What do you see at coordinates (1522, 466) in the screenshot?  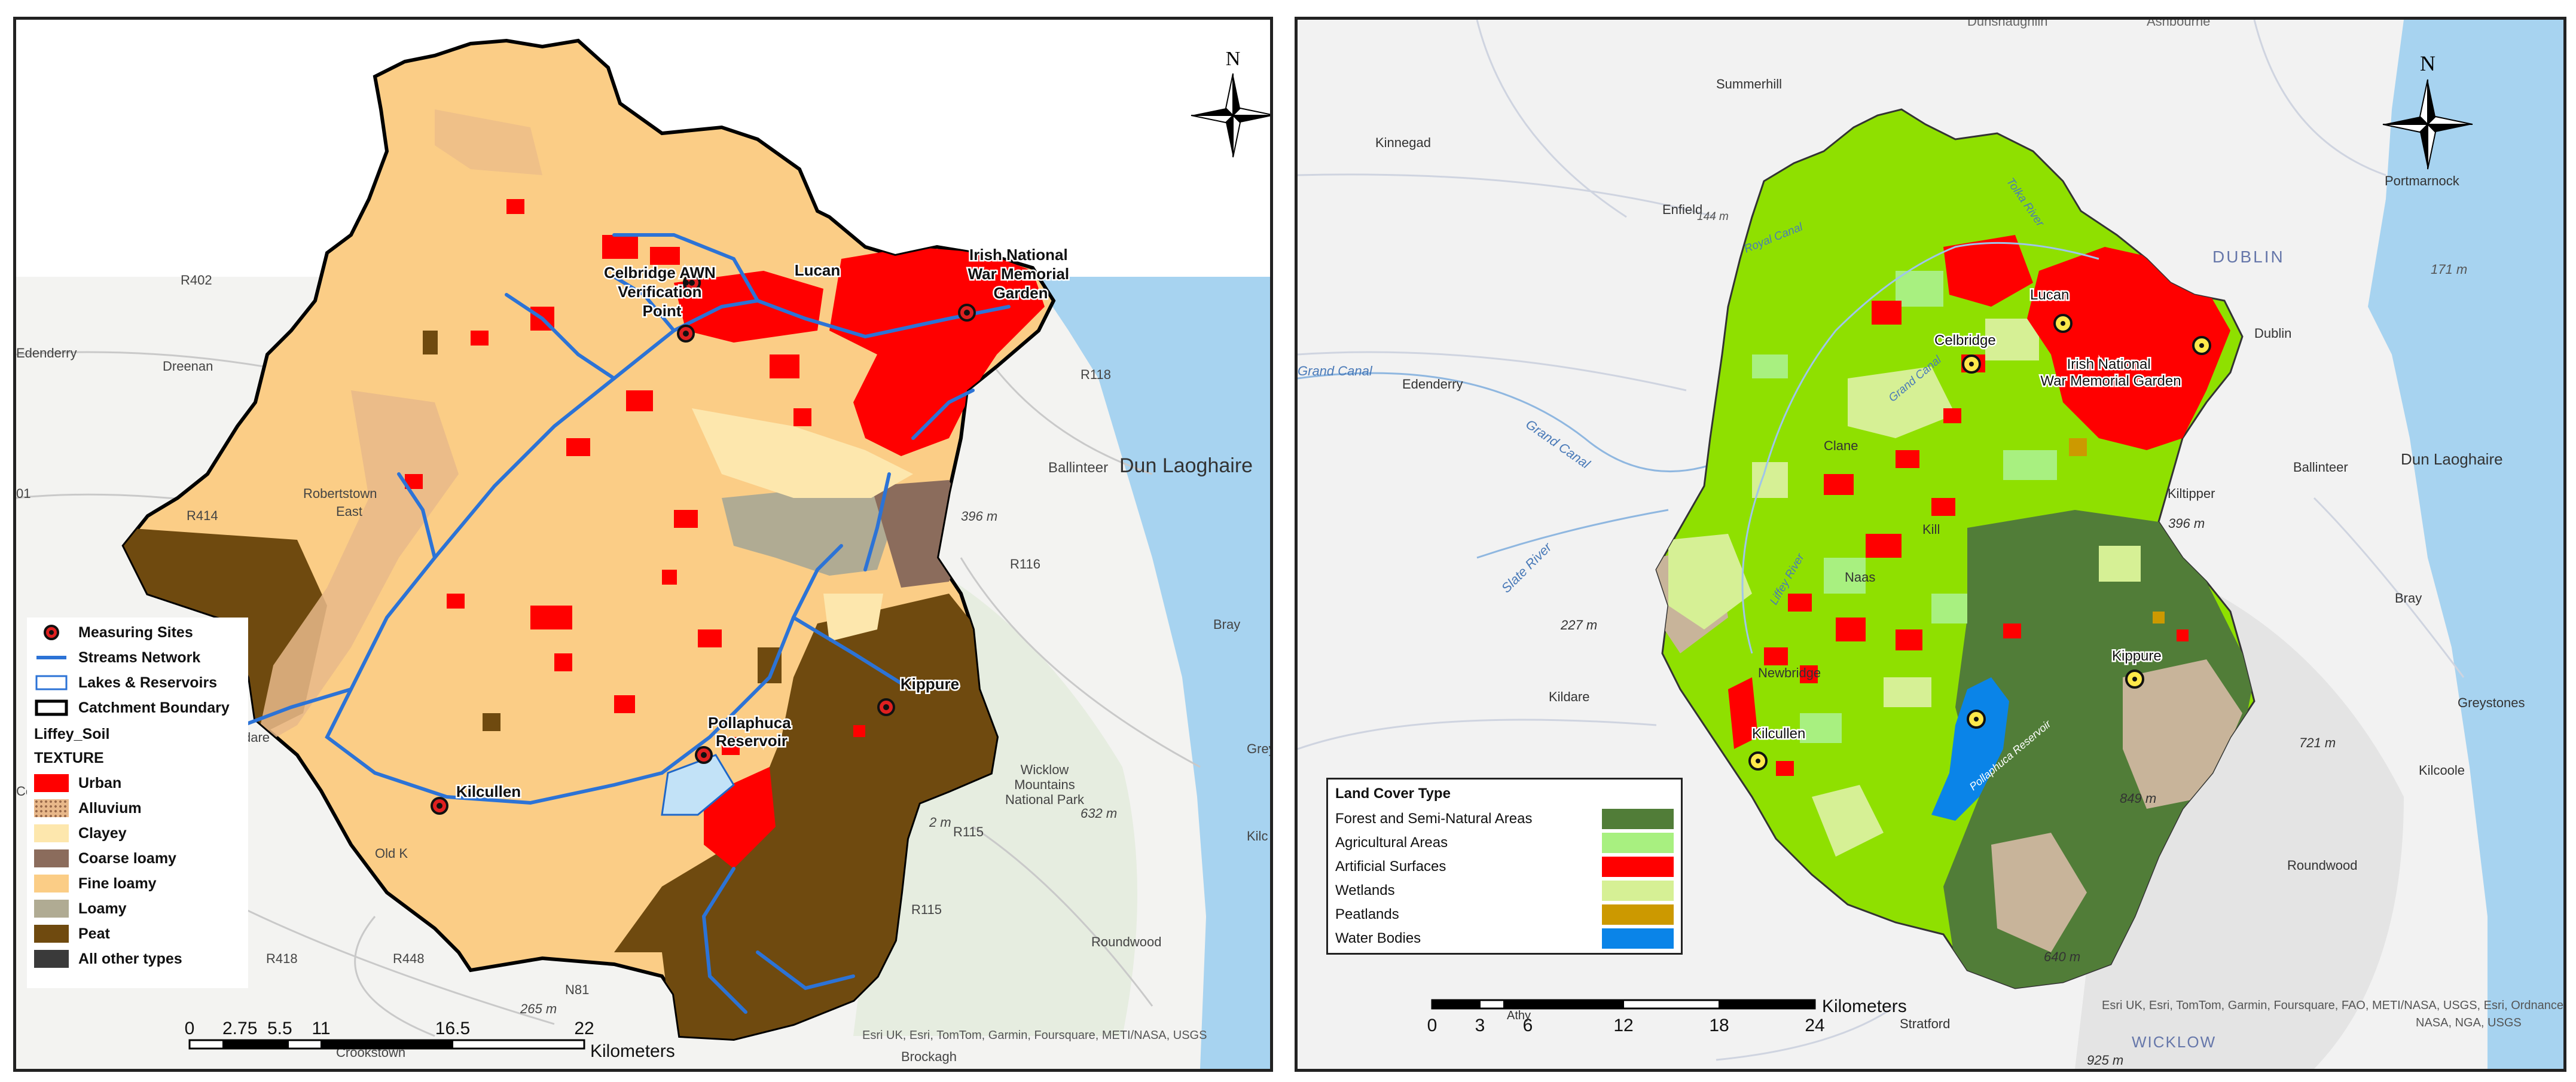 I see `basemap-rivers` at bounding box center [1522, 466].